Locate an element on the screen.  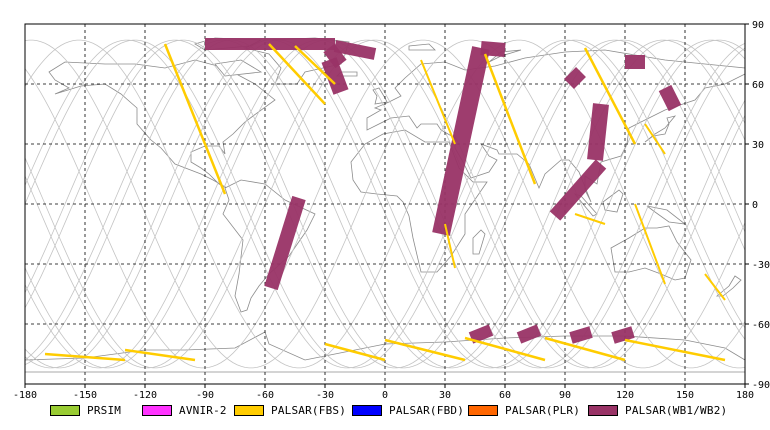
y-tick-label: 30 is located at coordinates (758, 145).